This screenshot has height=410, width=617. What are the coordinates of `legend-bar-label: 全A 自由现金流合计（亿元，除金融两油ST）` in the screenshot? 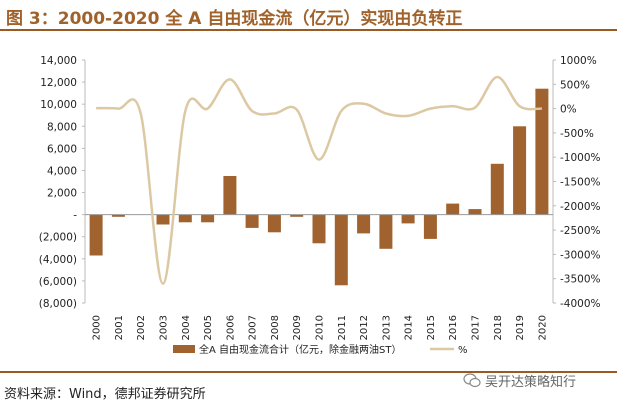 It's located at (300, 349).